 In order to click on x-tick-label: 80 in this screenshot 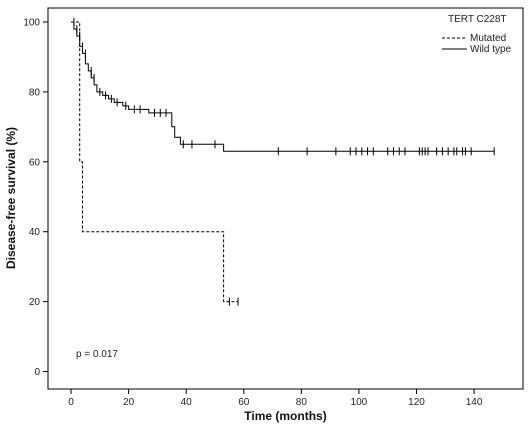, I will do `click(302, 402)`.